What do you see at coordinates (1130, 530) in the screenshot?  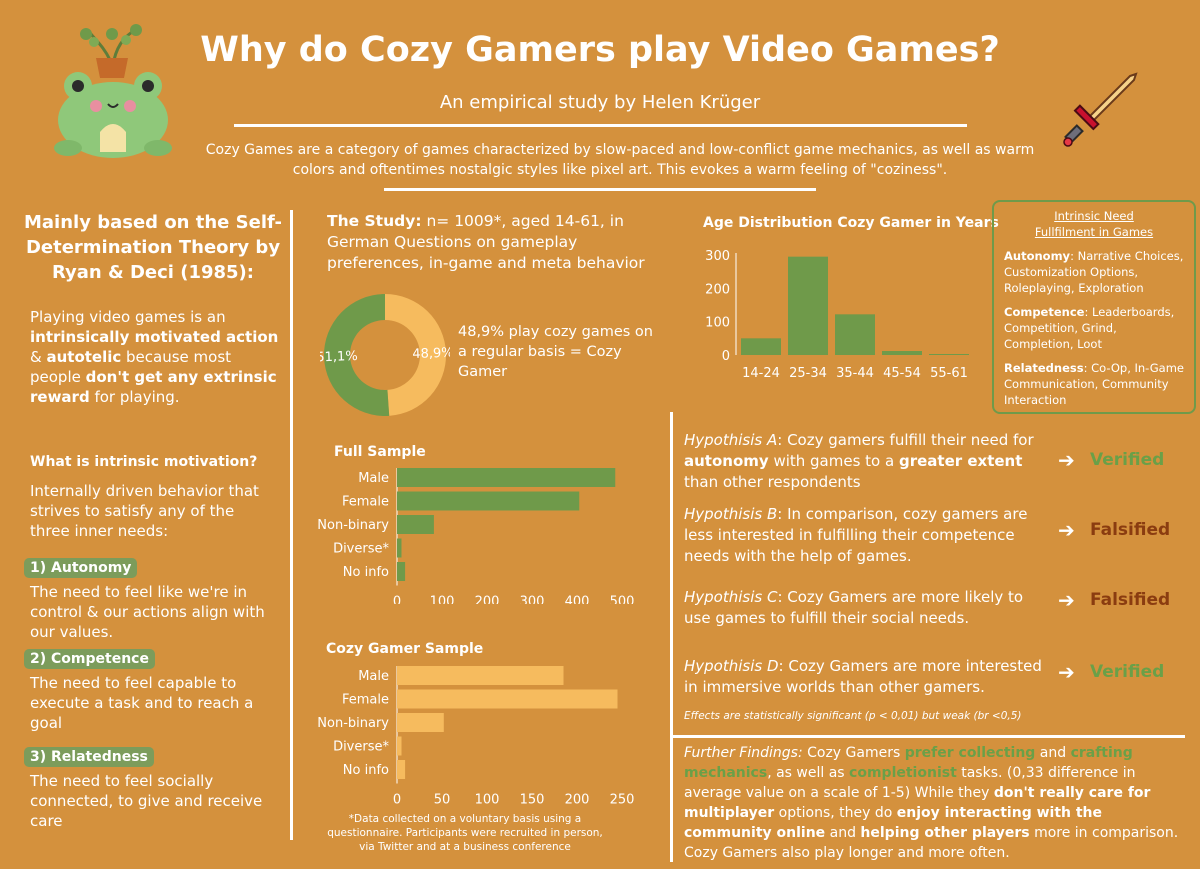 I see `result-b: Falsified` at bounding box center [1130, 530].